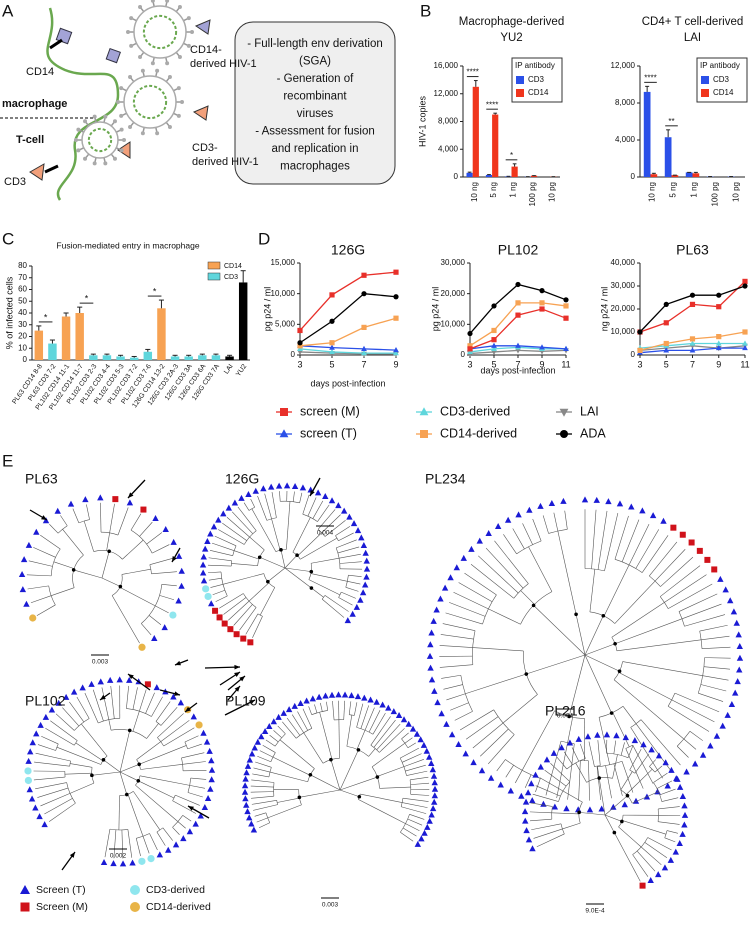 The height and width of the screenshot is (927, 755). Describe the element at coordinates (85, 121) in the screenshot. I see `virus-spike-head` at that location.